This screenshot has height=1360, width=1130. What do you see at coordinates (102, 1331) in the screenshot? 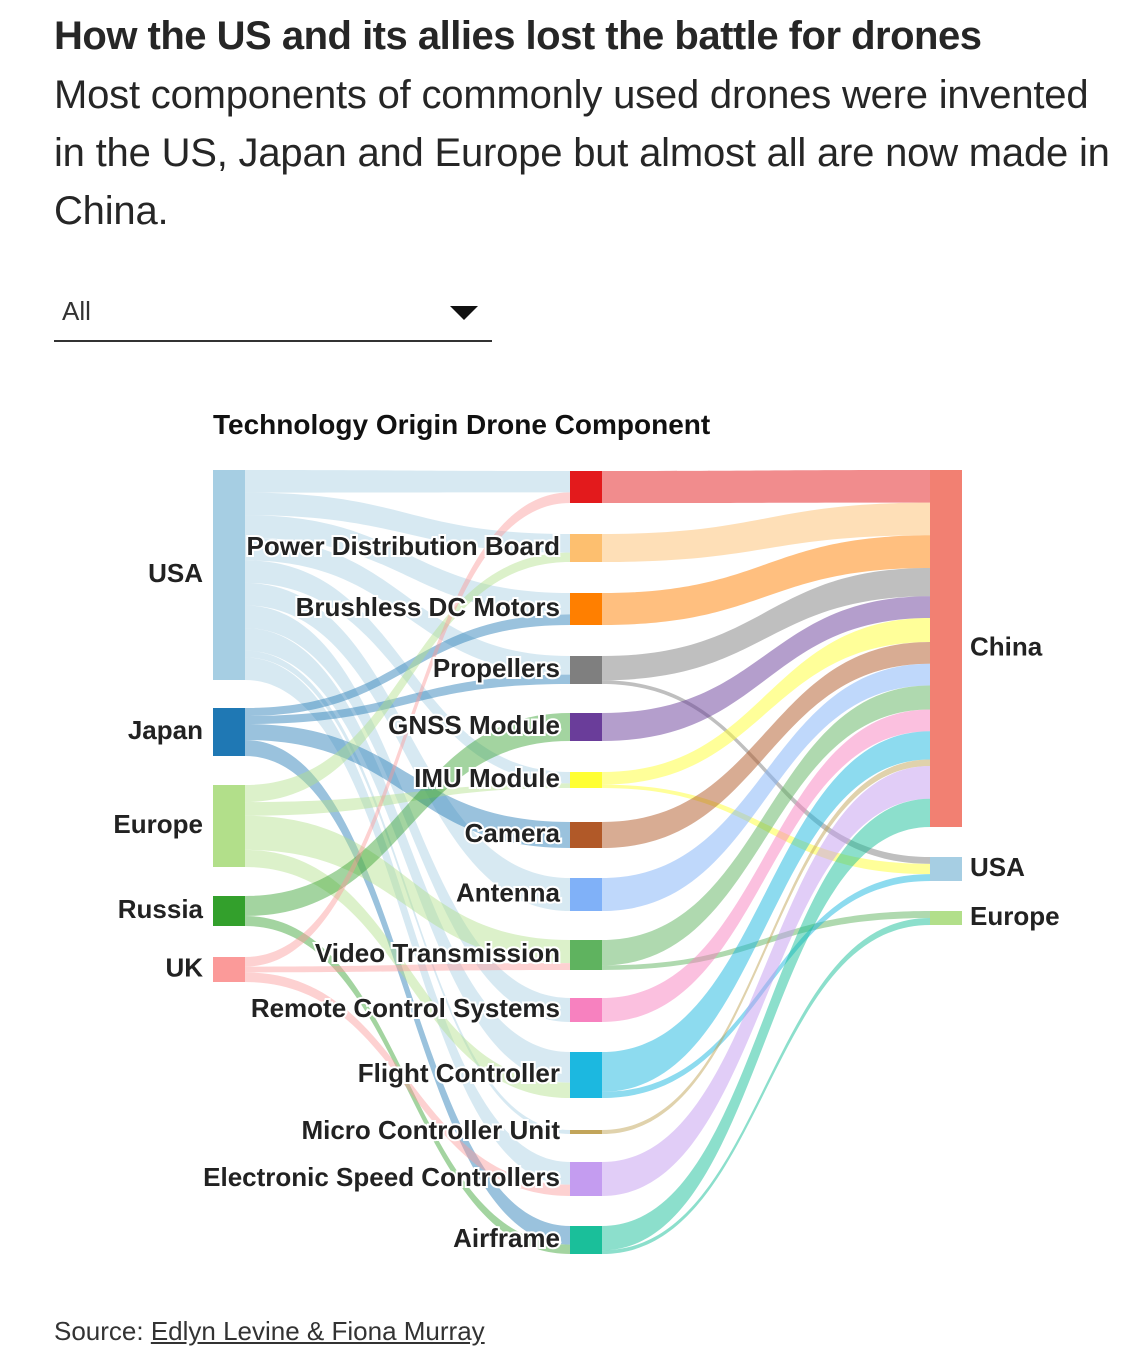
I see `source-label: Source:` at bounding box center [102, 1331].